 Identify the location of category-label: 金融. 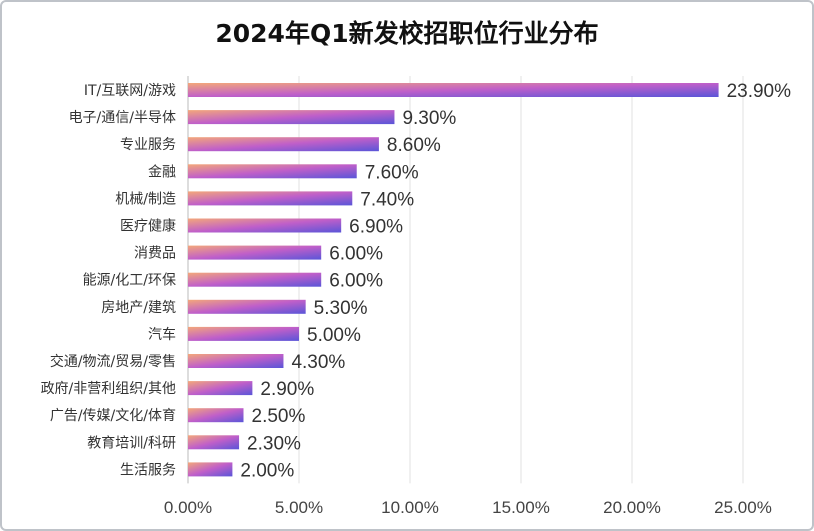
(162, 172).